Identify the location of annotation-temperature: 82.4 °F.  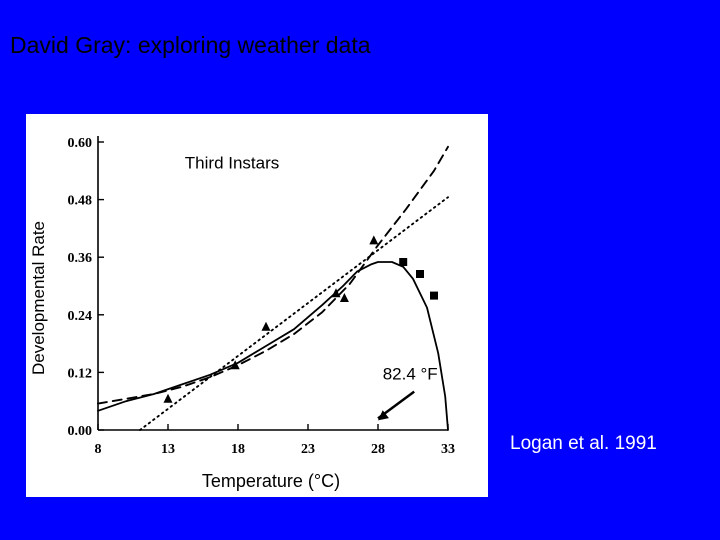
(410, 374).